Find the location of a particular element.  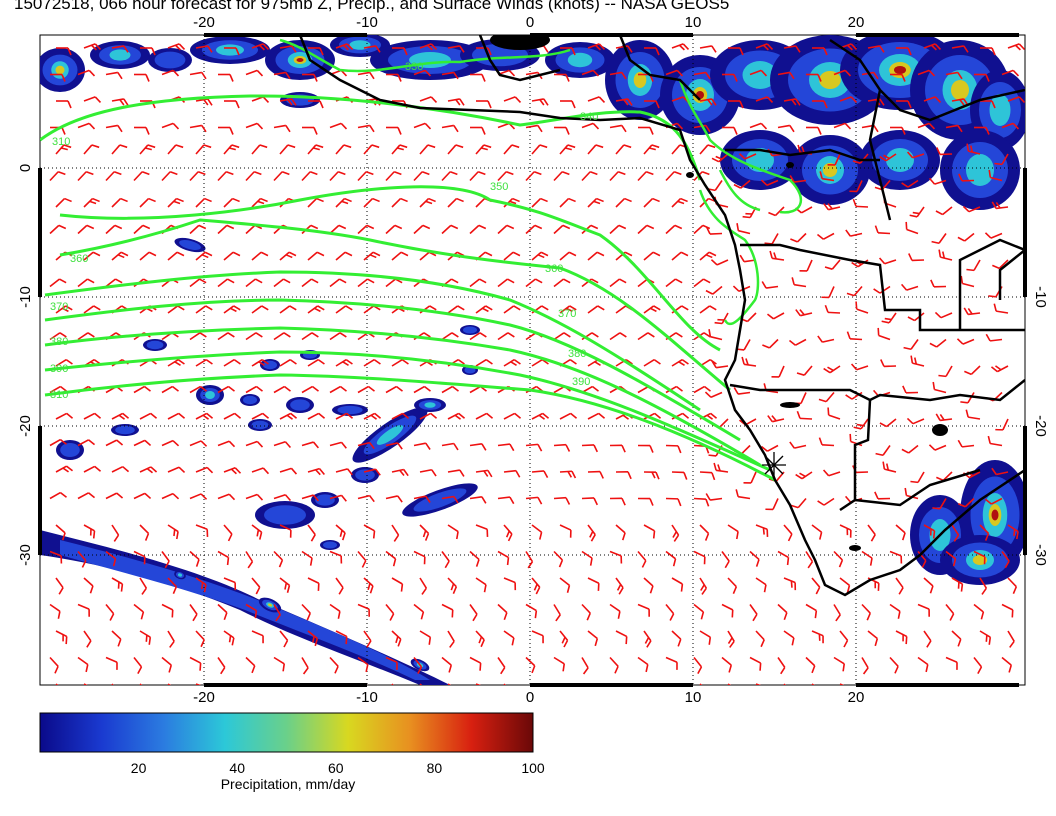

storm-marker is located at coordinates (774, 465).